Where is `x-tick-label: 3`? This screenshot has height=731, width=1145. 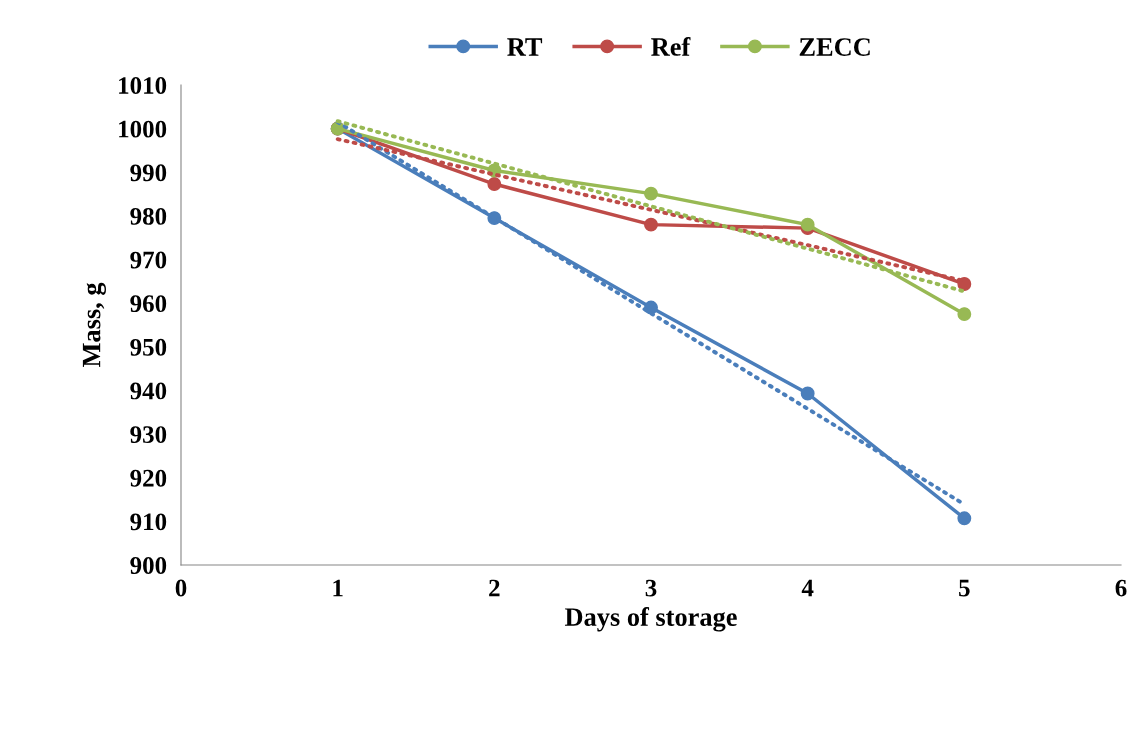
x-tick-label: 3 is located at coordinates (651, 588).